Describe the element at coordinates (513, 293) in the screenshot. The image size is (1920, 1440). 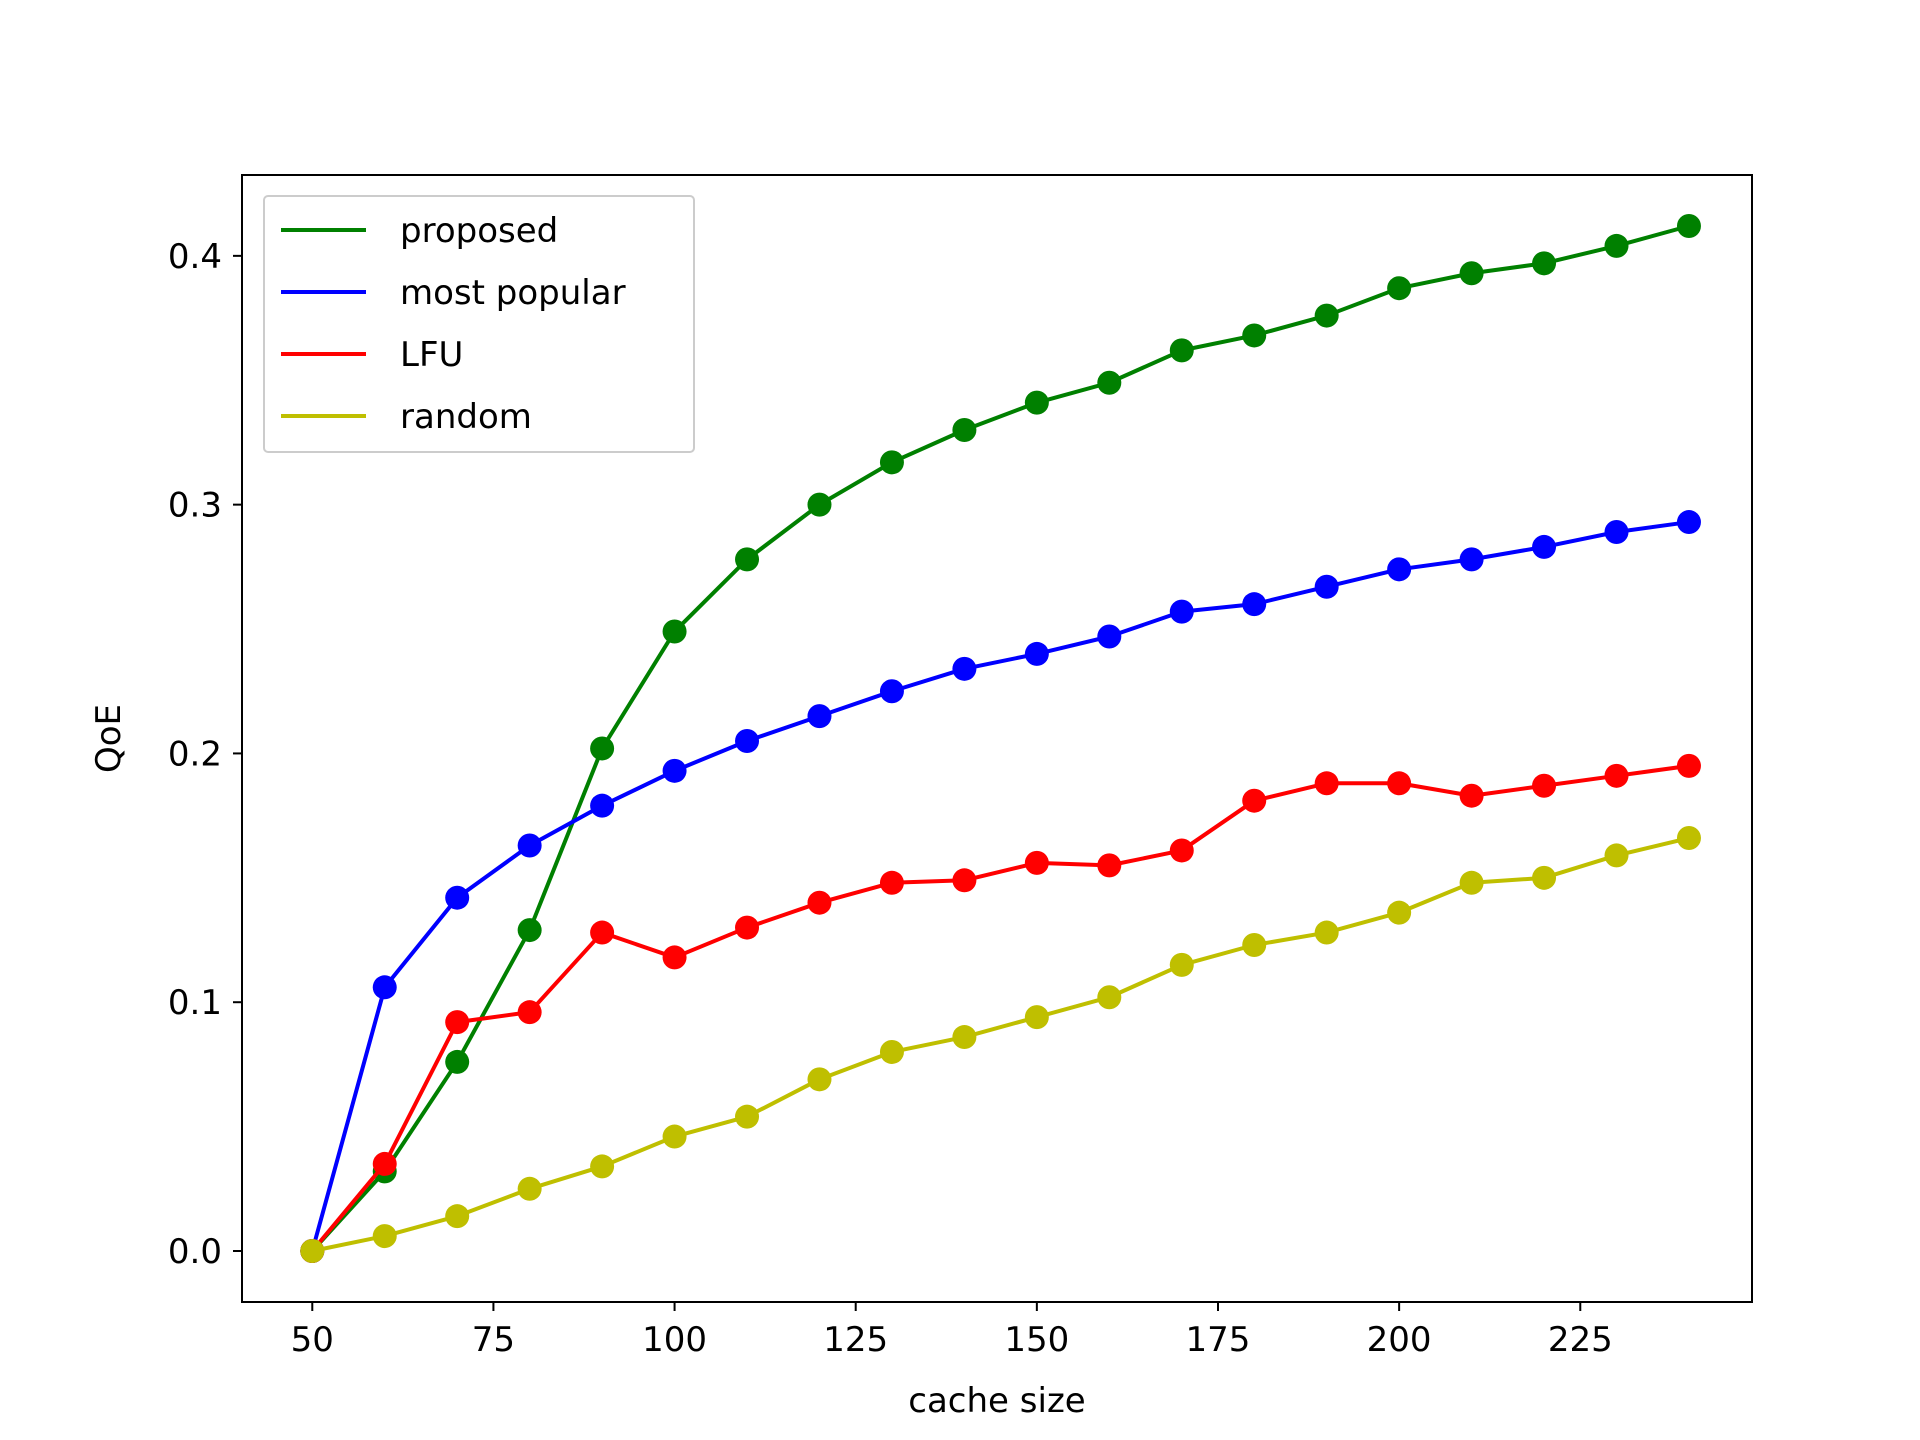
I see `legend-label: most popular` at that location.